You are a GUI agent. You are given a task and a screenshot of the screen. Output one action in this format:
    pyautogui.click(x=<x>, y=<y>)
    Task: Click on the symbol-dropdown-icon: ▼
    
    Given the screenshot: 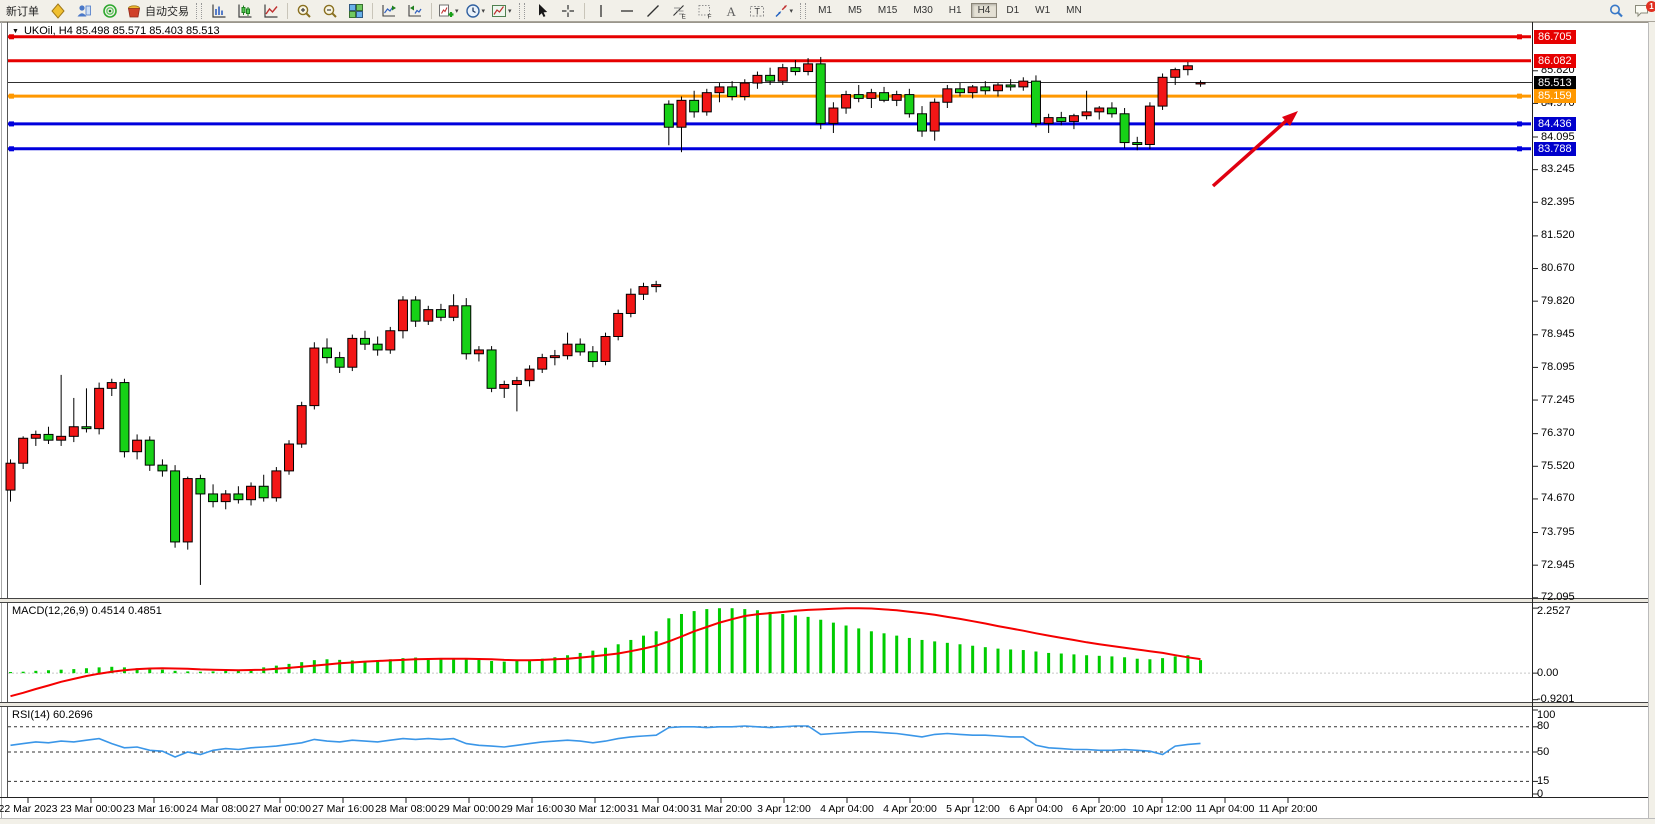 What is the action you would take?
    pyautogui.click(x=15, y=31)
    